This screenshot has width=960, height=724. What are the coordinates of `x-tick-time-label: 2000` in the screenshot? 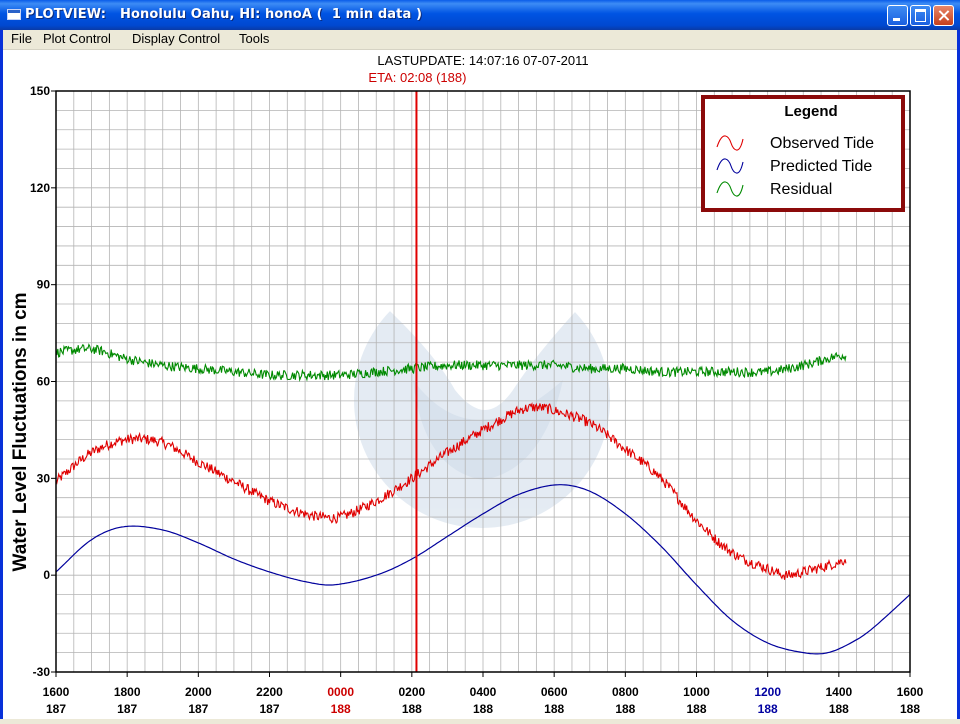 It's located at (198, 692).